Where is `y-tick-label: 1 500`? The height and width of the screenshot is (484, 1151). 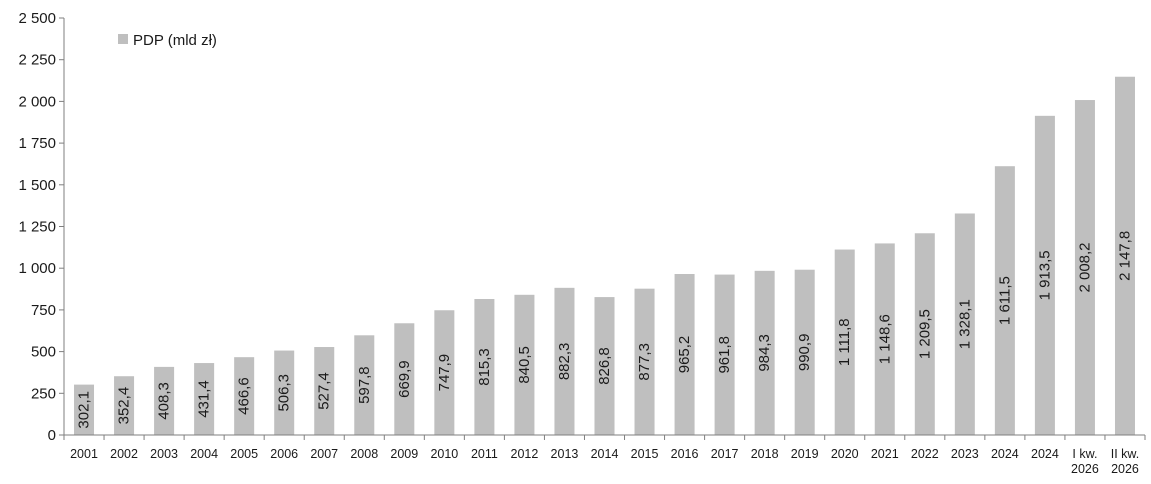 y-tick-label: 1 500 is located at coordinates (37, 185).